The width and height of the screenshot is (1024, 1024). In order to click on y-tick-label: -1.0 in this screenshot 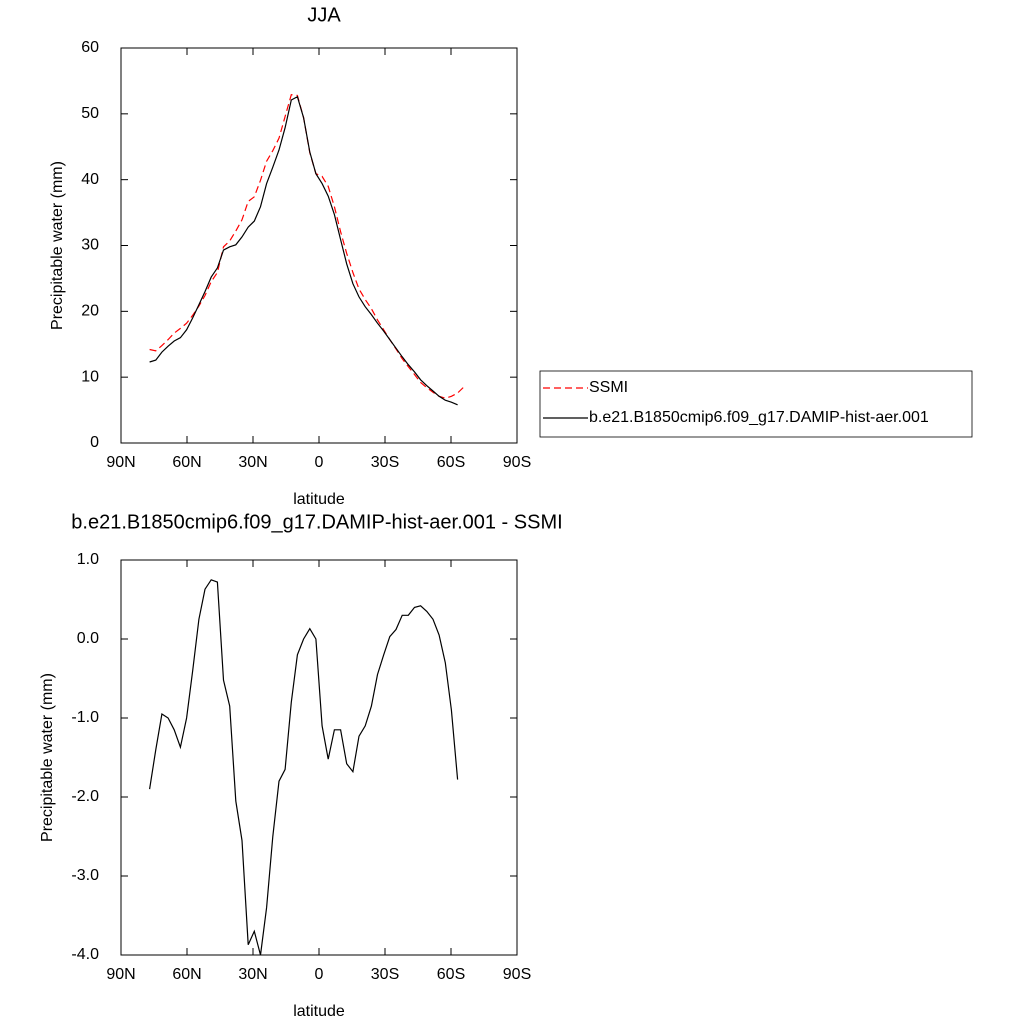, I will do `click(85, 717)`.